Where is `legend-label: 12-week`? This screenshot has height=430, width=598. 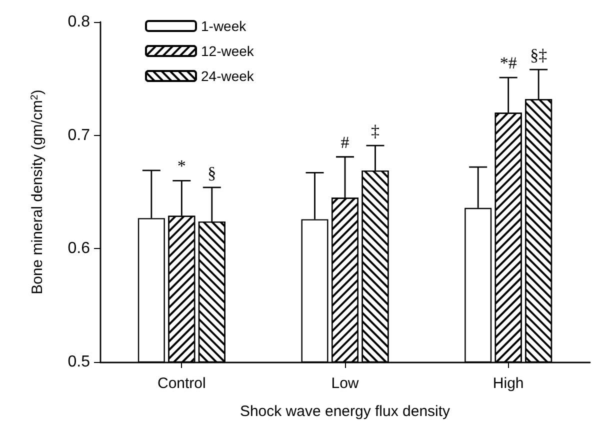
legend-label: 12-week is located at coordinates (228, 51).